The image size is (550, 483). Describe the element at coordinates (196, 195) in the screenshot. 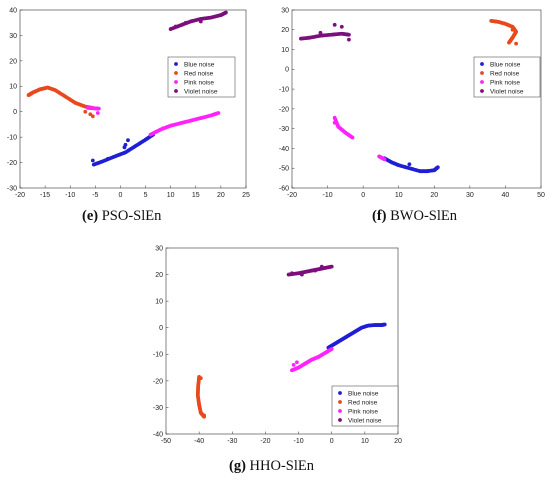

I see `x-tick-label: 15` at that location.